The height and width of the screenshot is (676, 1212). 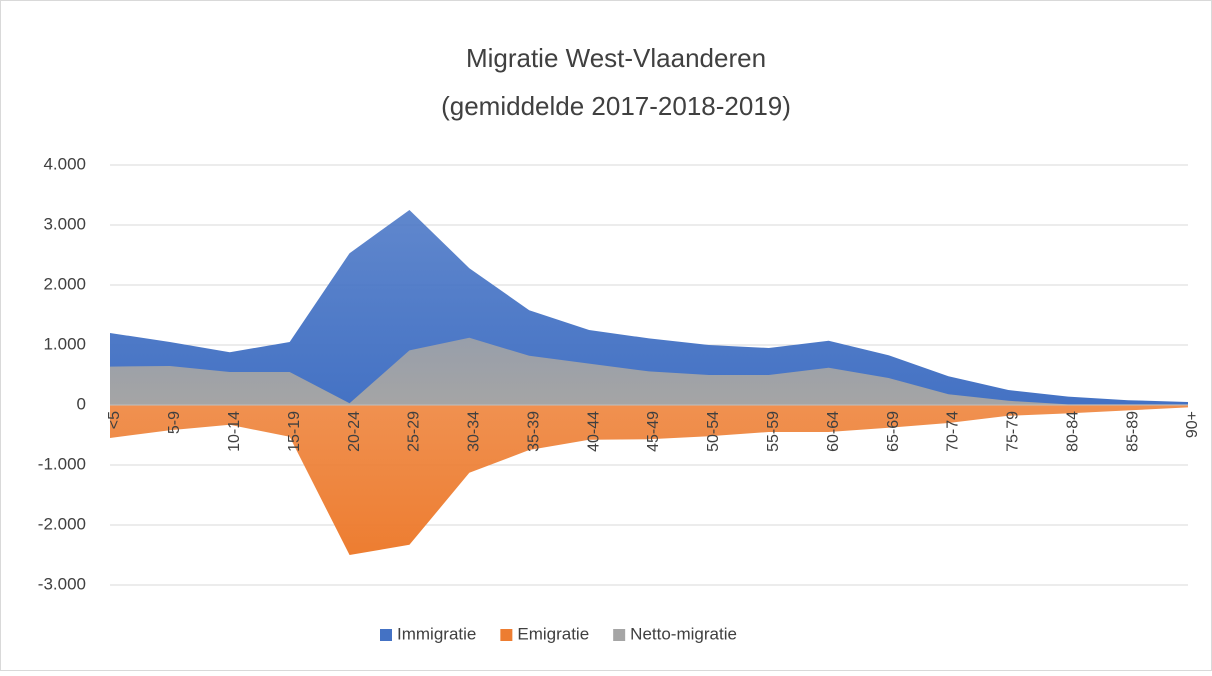 What do you see at coordinates (294, 431) in the screenshot?
I see `x-tick-label: 15-19` at bounding box center [294, 431].